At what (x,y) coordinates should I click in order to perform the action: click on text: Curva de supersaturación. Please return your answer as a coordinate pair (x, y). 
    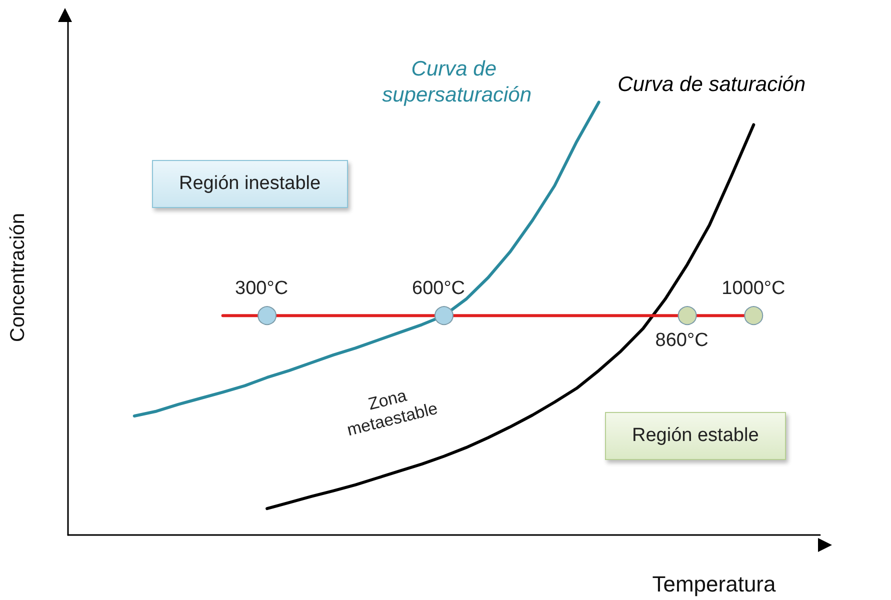
    Looking at the image, I should click on (457, 82).